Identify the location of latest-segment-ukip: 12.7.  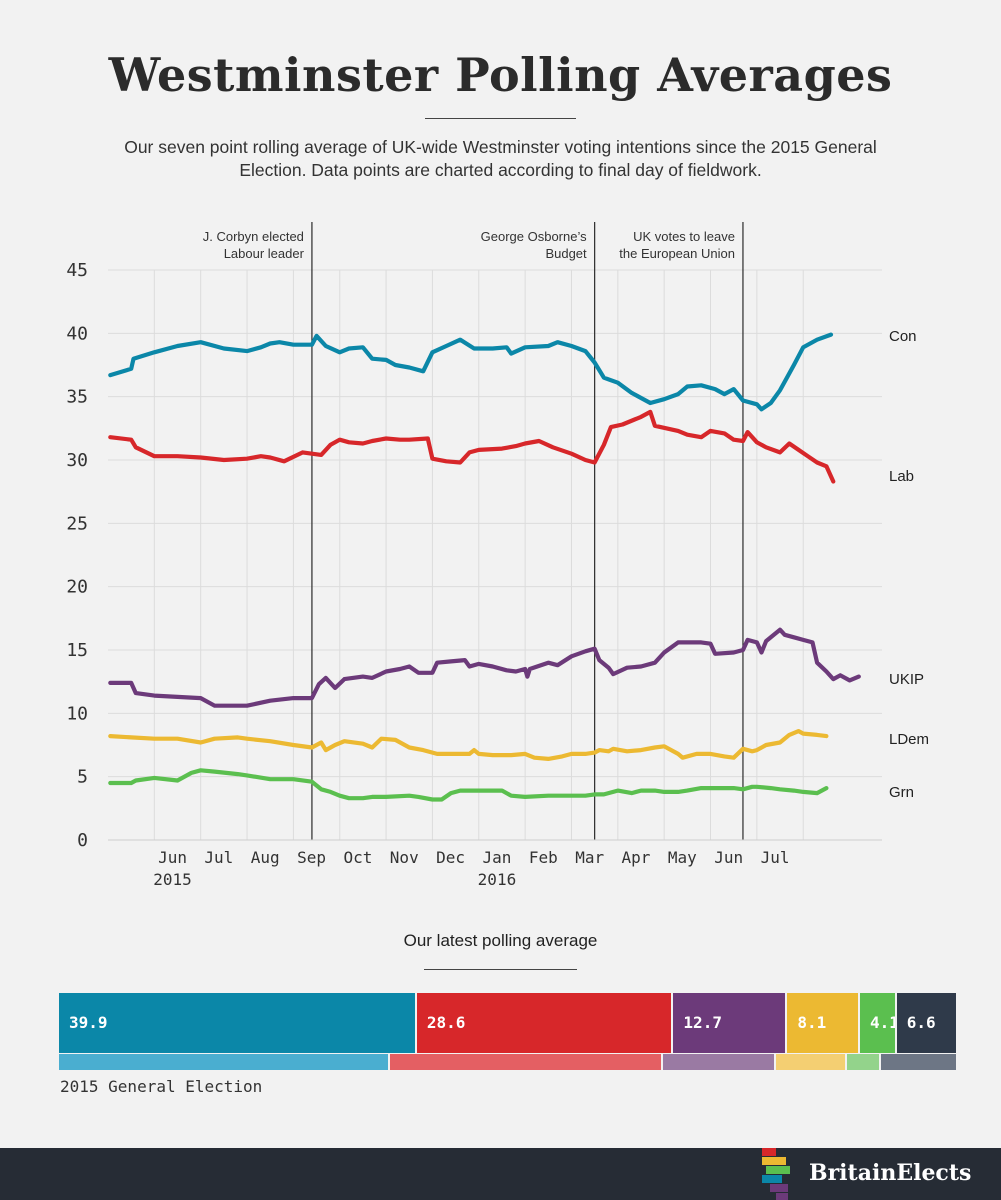
(730, 1023).